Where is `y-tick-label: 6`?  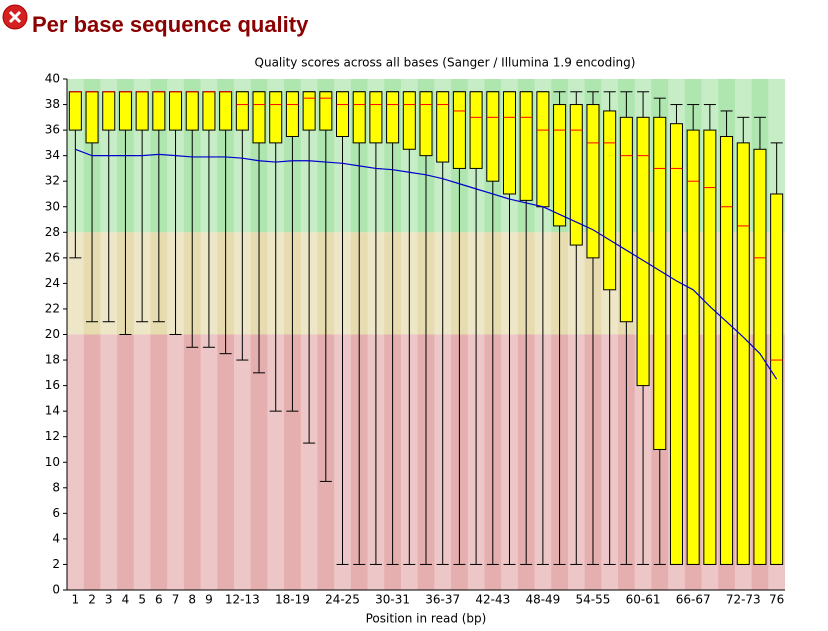 y-tick-label: 6 is located at coordinates (56, 513).